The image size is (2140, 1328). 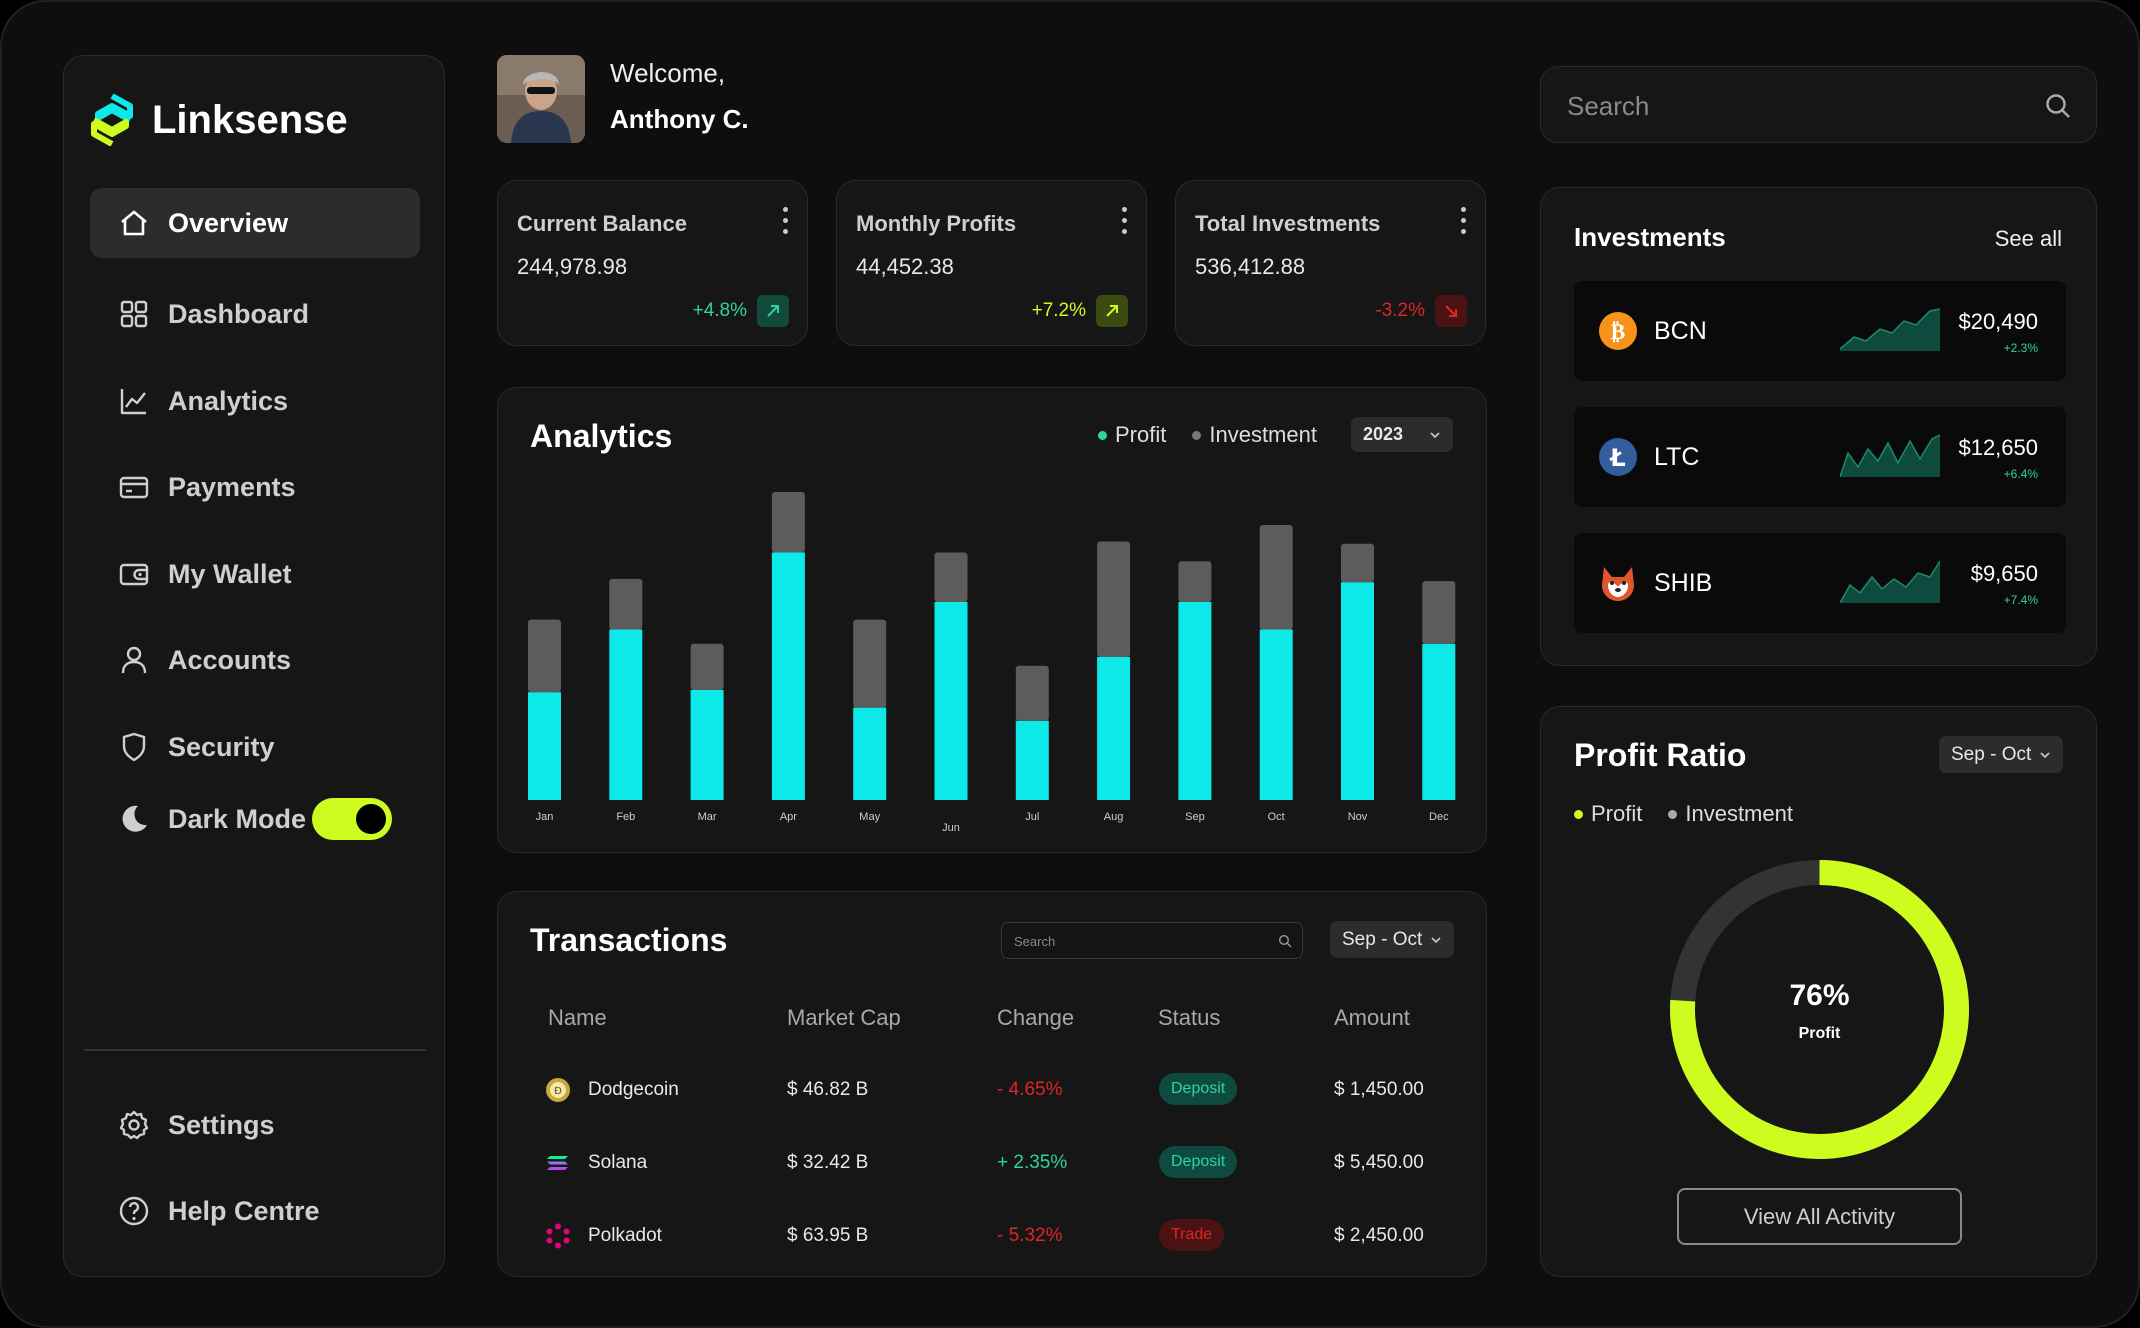 What do you see at coordinates (255, 1125) in the screenshot?
I see `sidebar-item-settings: Settings` at bounding box center [255, 1125].